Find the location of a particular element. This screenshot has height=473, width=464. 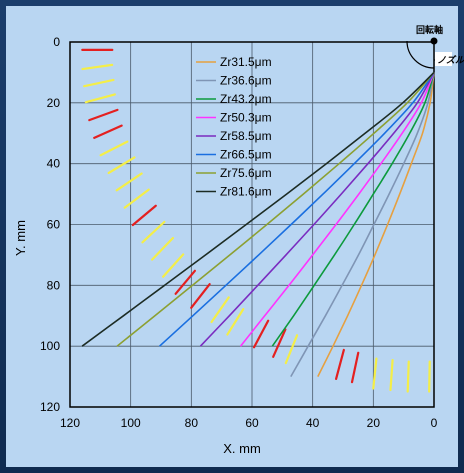

y-tick-label: 60 is located at coordinates (54, 225).